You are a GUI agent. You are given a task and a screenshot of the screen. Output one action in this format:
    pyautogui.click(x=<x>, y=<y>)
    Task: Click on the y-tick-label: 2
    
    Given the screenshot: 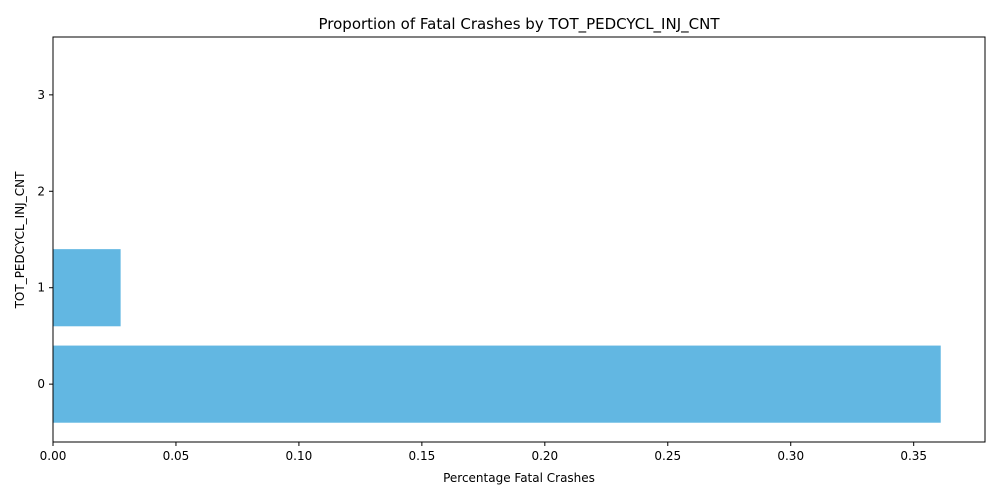 What is the action you would take?
    pyautogui.click(x=41, y=191)
    